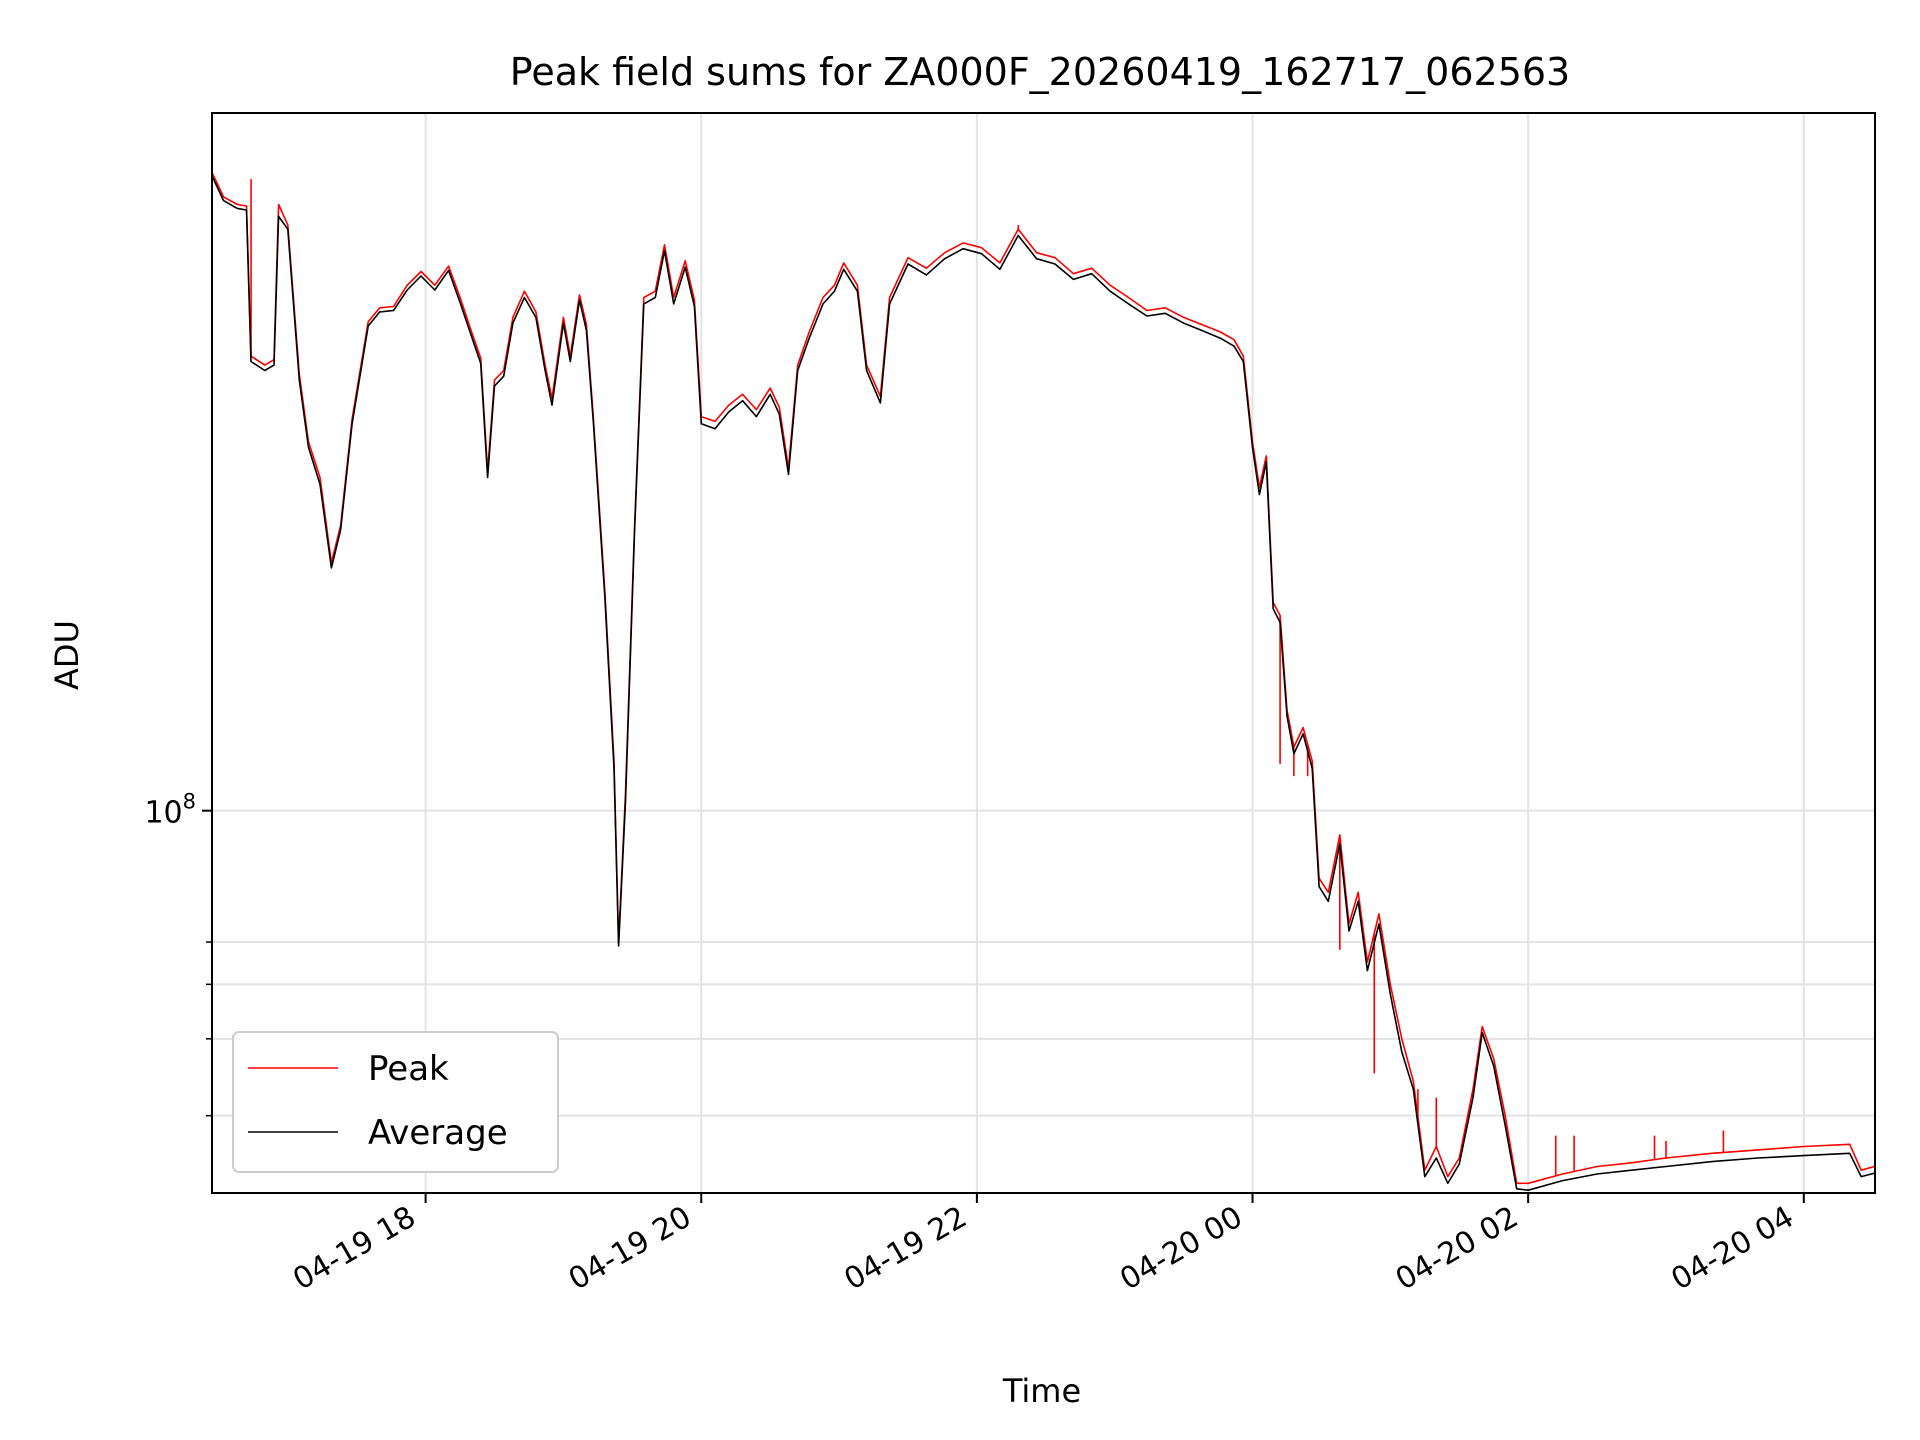 This screenshot has width=1920, height=1440. Describe the element at coordinates (438, 1133) in the screenshot. I see `legend-label-average: Average` at that location.